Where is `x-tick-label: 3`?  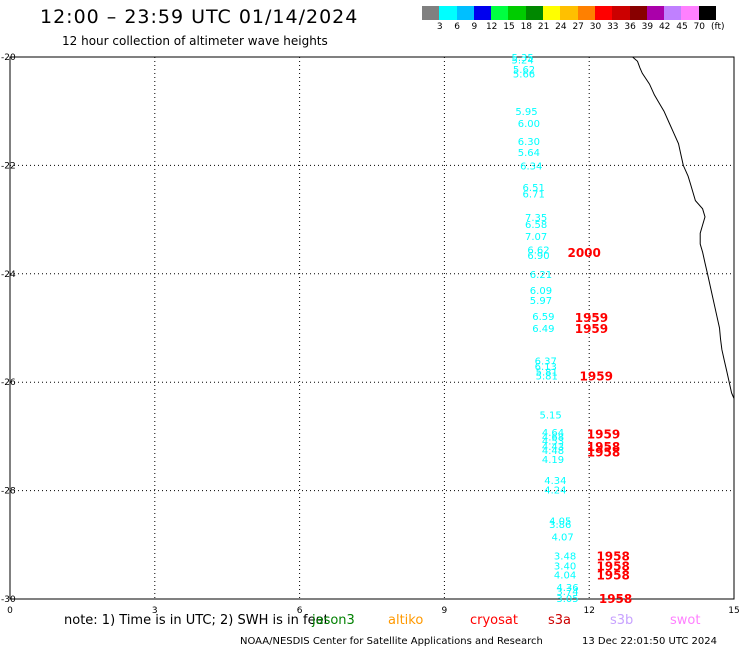
x-tick-label: 3 is located at coordinates (155, 611).